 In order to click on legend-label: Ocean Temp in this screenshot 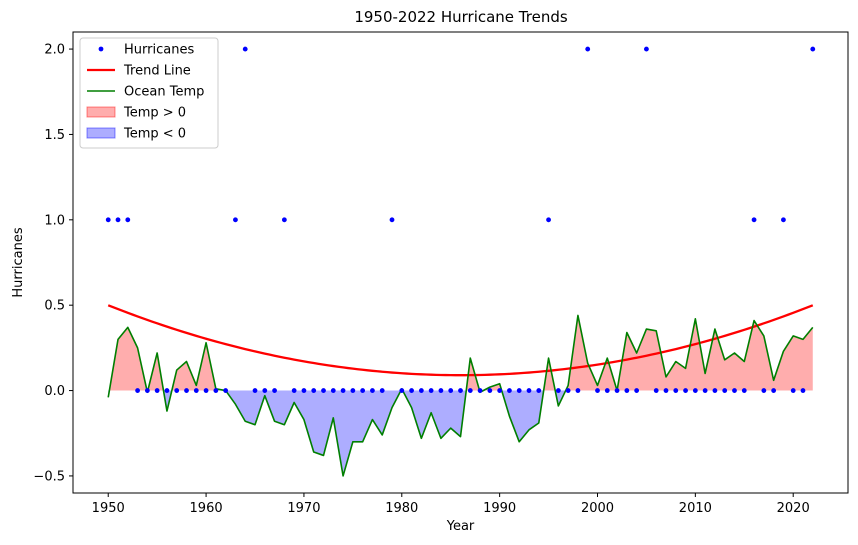, I will do `click(164, 92)`.